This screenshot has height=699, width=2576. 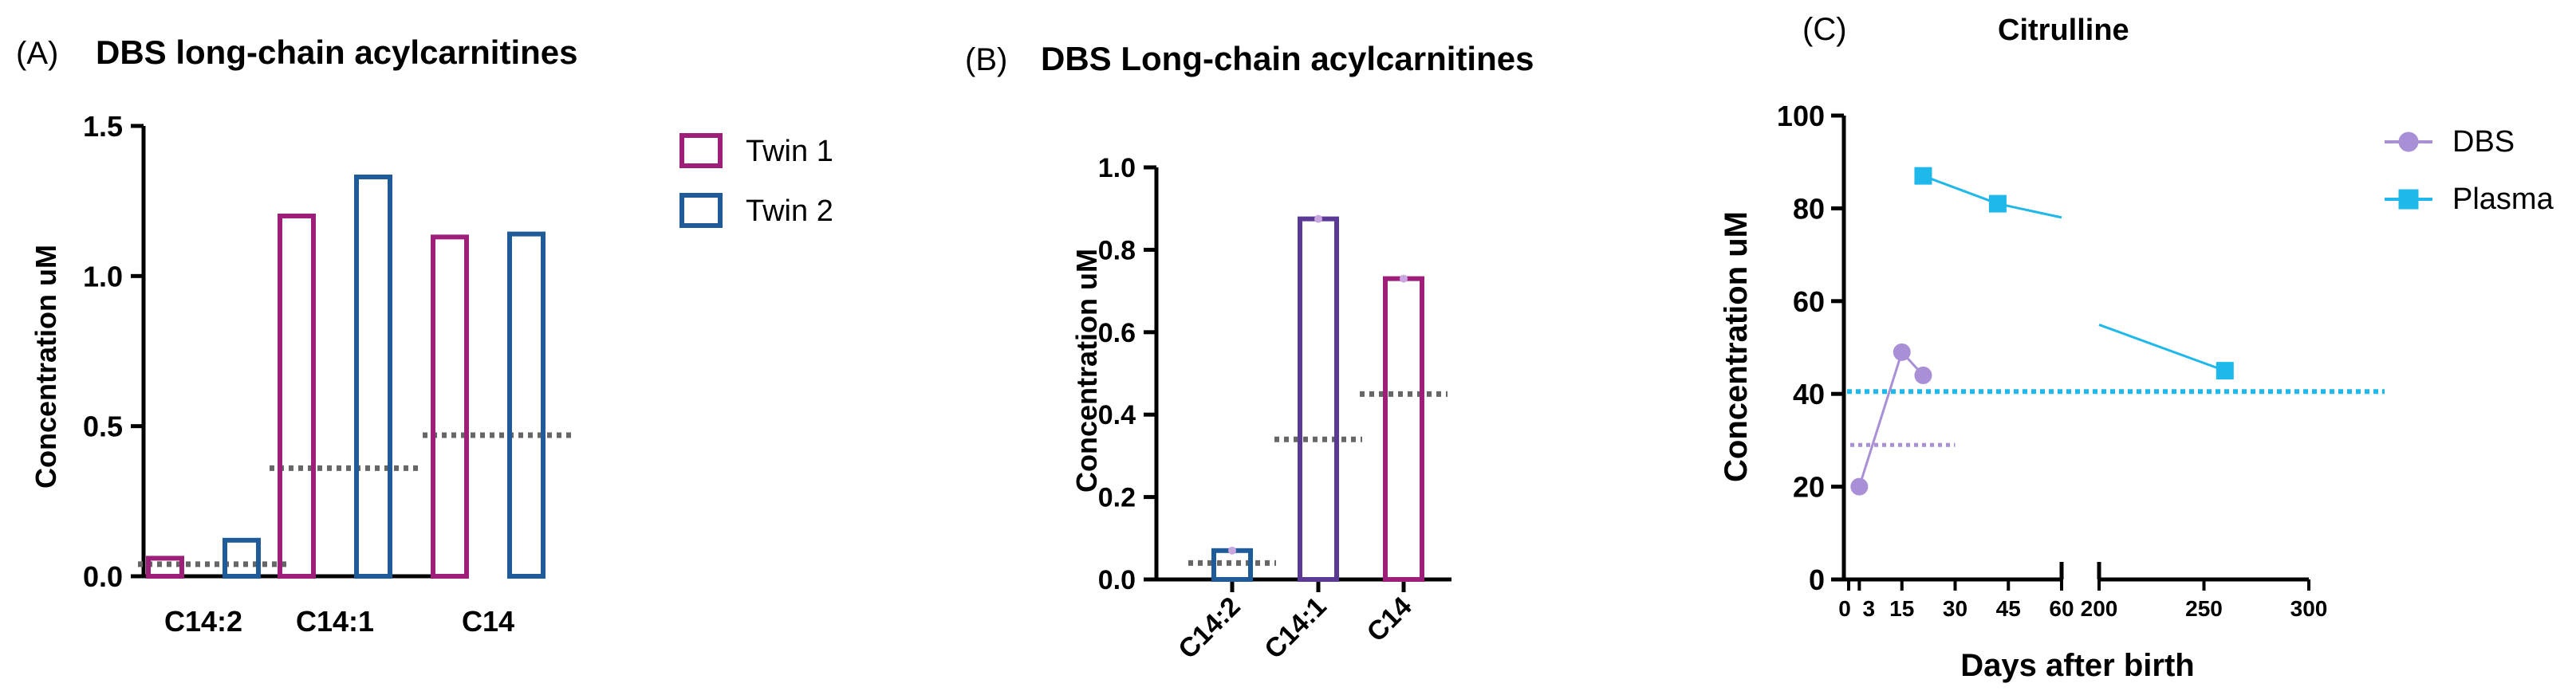 I want to click on panel-a-ytick-label: 0.5, so click(x=103, y=426).